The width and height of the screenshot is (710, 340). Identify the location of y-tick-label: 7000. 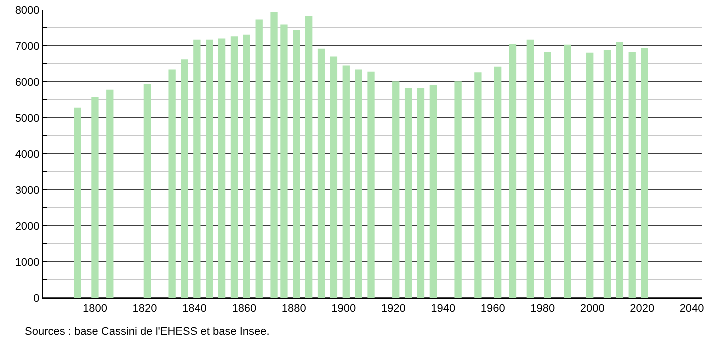
(27, 46).